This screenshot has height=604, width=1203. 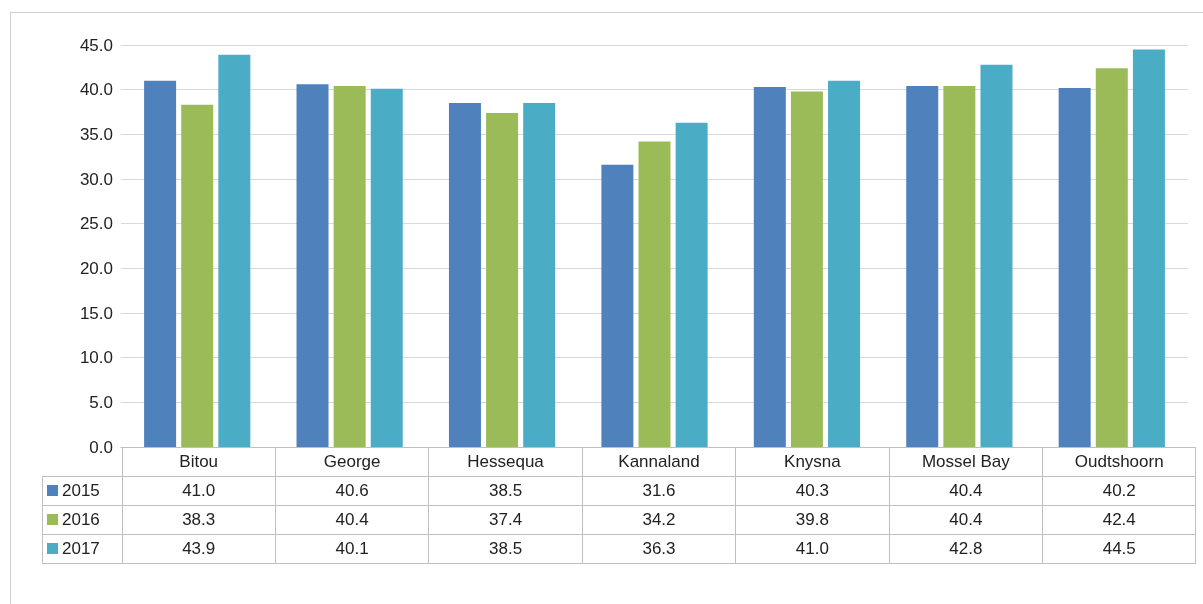 I want to click on x-tick-label: Bitou, so click(x=199, y=462).